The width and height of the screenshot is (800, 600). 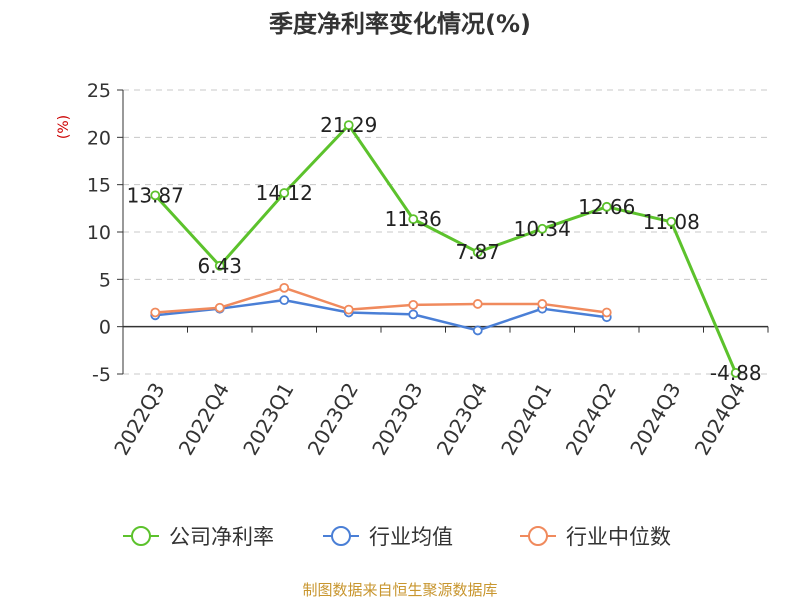 What do you see at coordinates (591, 419) in the screenshot?
I see `x-tick-label: 2024Q2` at bounding box center [591, 419].